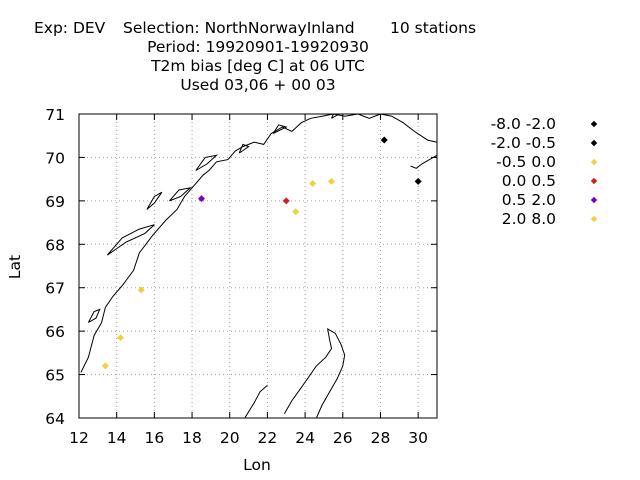  What do you see at coordinates (526, 162) in the screenshot?
I see `legend-label: -0.5 0.0` at bounding box center [526, 162].